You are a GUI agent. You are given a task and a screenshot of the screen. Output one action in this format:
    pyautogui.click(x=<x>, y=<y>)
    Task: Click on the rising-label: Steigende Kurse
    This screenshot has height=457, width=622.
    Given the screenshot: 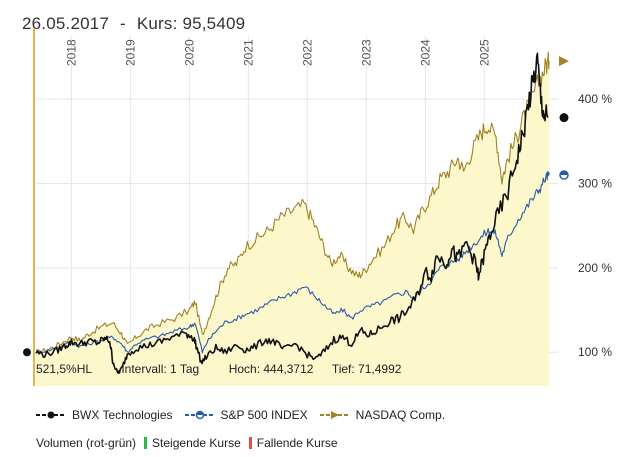 What is the action you would take?
    pyautogui.click(x=196, y=443)
    